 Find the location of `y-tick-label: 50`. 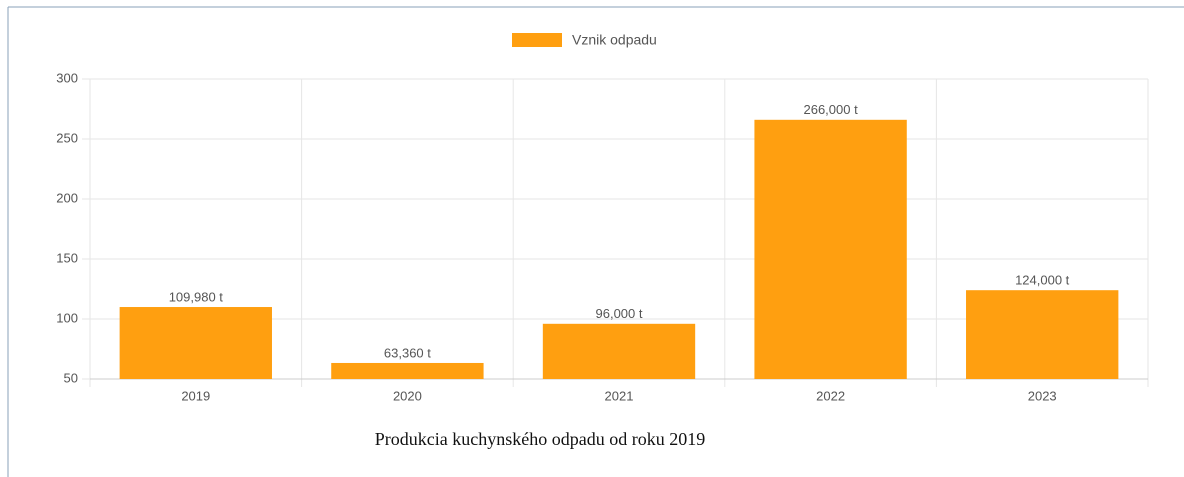

y-tick-label: 50 is located at coordinates (71, 377).